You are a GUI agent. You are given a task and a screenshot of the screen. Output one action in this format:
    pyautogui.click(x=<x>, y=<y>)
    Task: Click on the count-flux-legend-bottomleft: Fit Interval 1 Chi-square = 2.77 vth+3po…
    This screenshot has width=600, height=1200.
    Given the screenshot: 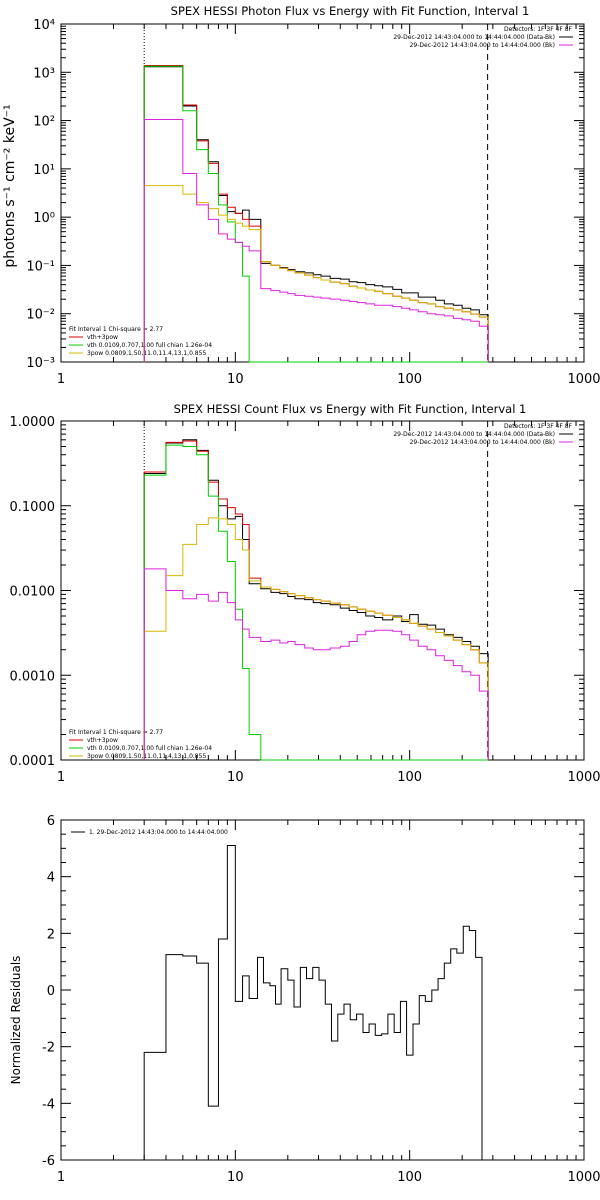 What is the action you would take?
    pyautogui.click(x=140, y=744)
    